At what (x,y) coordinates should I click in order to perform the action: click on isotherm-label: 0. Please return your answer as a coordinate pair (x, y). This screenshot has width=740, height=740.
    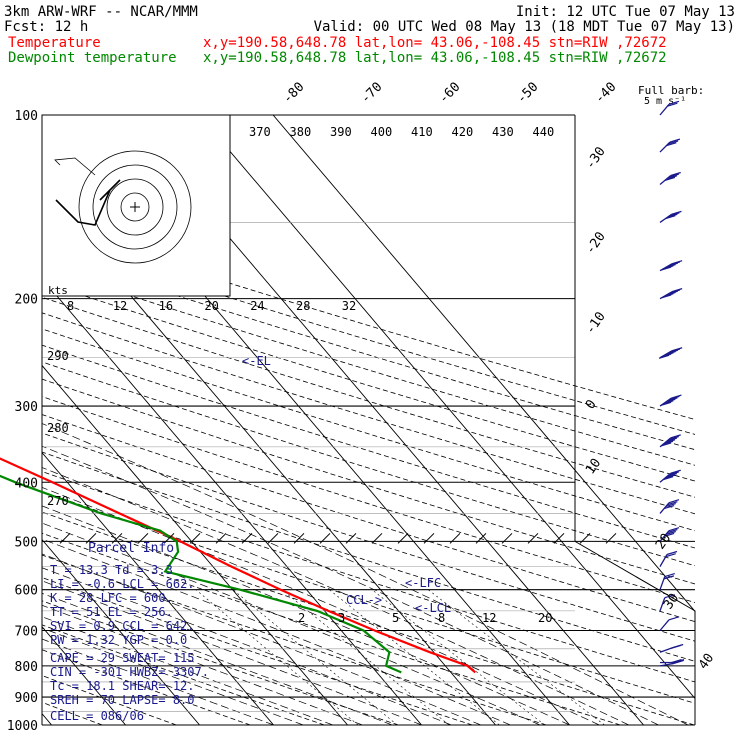
    Looking at the image, I should click on (591, 404).